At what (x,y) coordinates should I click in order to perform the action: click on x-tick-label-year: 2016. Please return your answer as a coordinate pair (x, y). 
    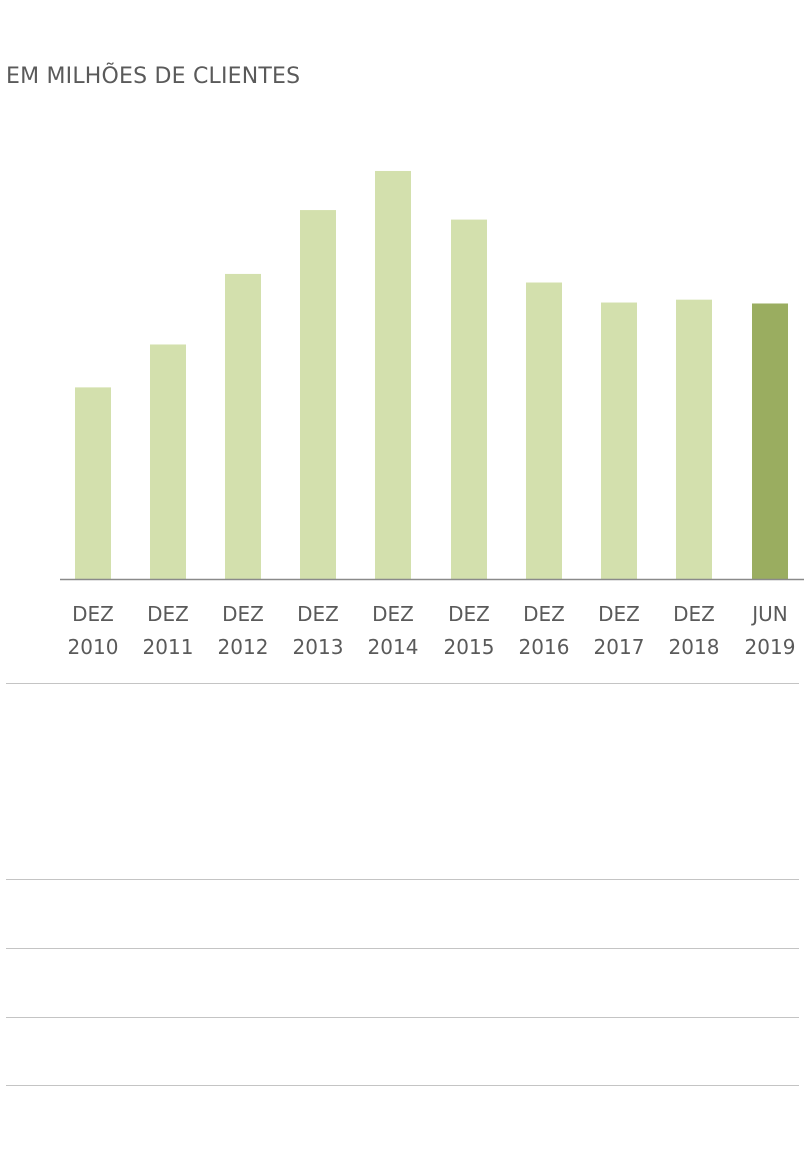
    Looking at the image, I should click on (544, 647).